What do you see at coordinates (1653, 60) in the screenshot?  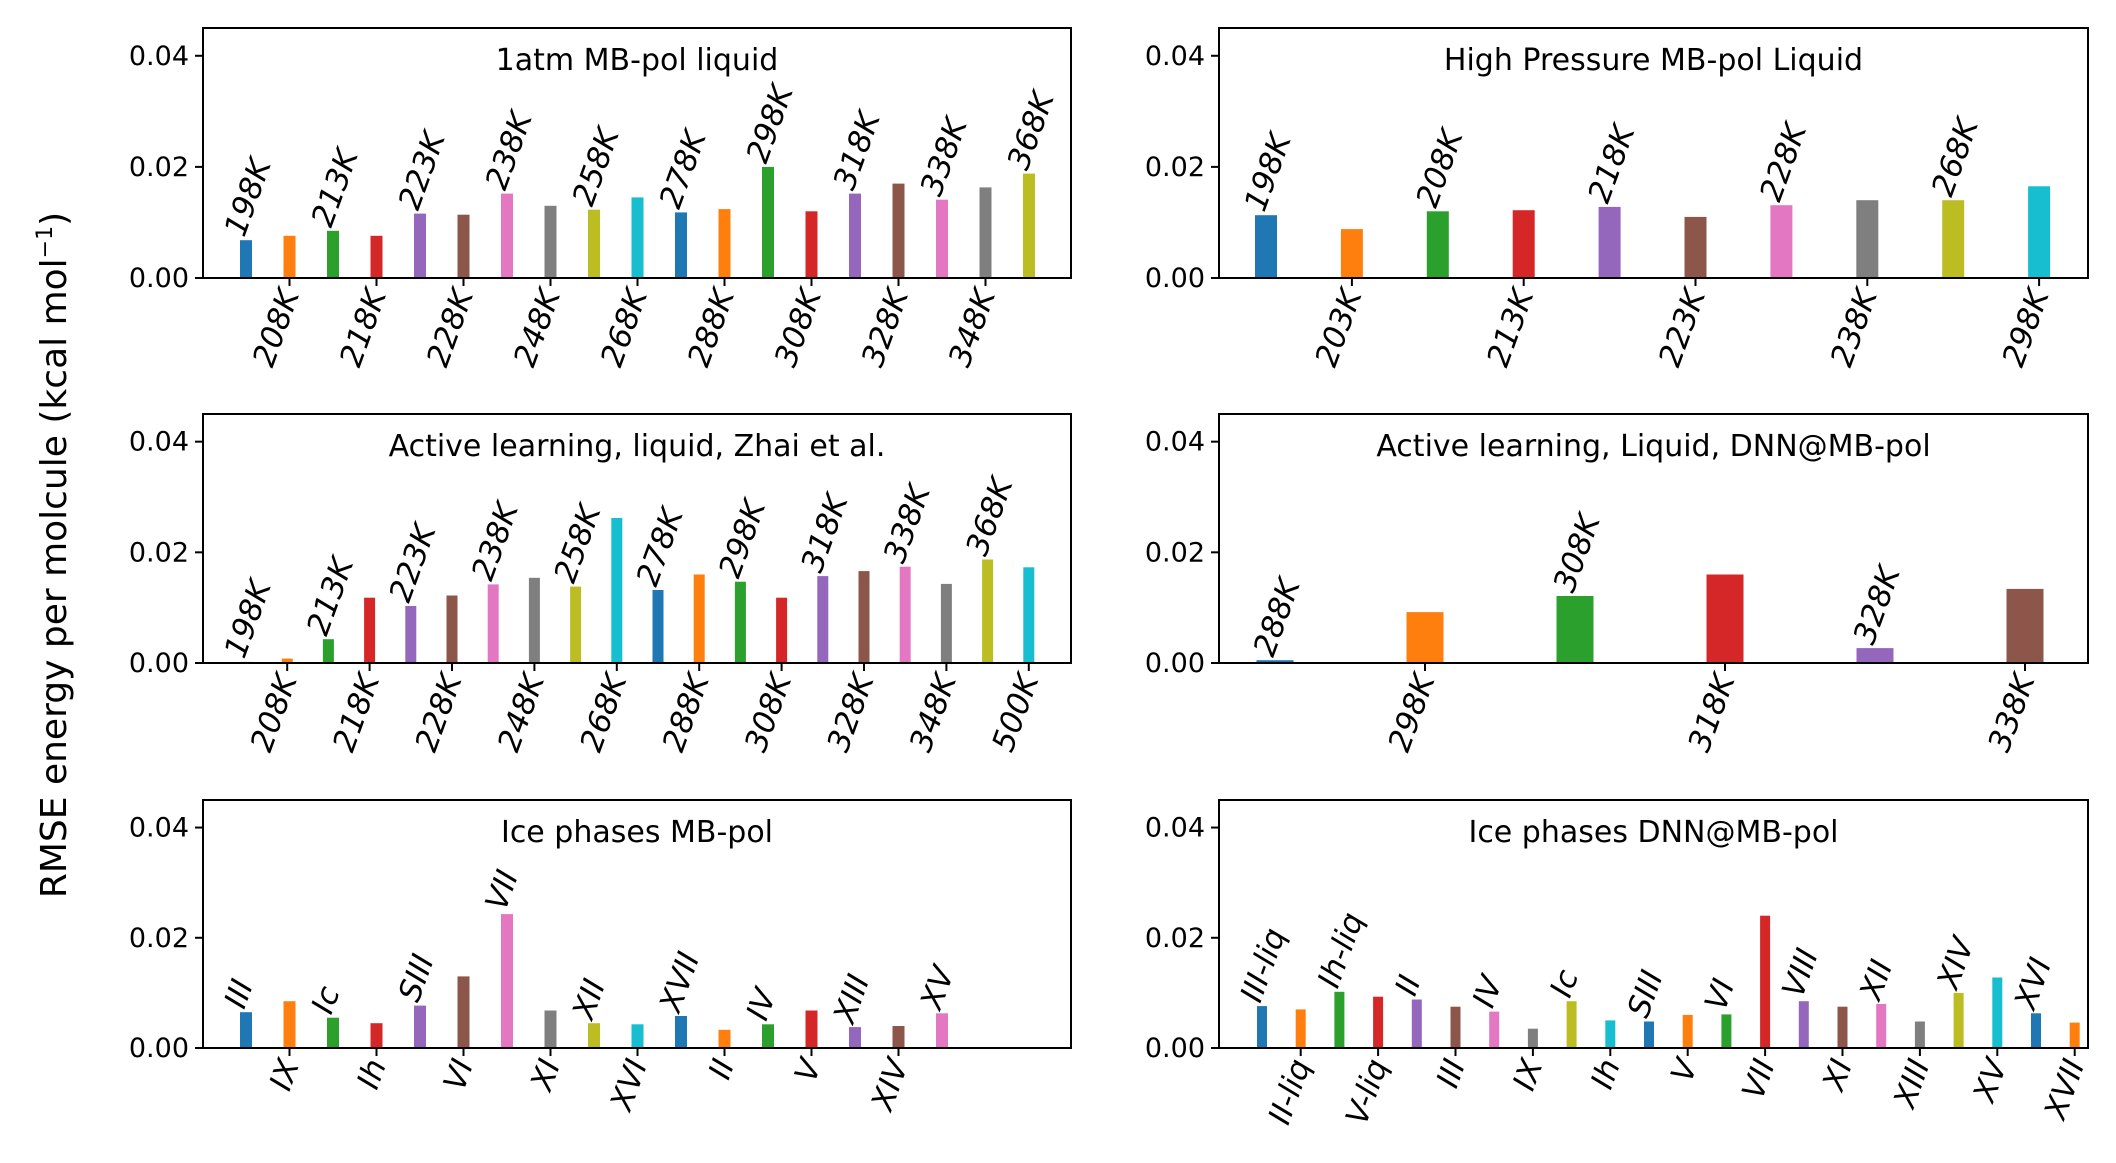 I see `panel-title: High Pressure MB-pol Liquid` at bounding box center [1653, 60].